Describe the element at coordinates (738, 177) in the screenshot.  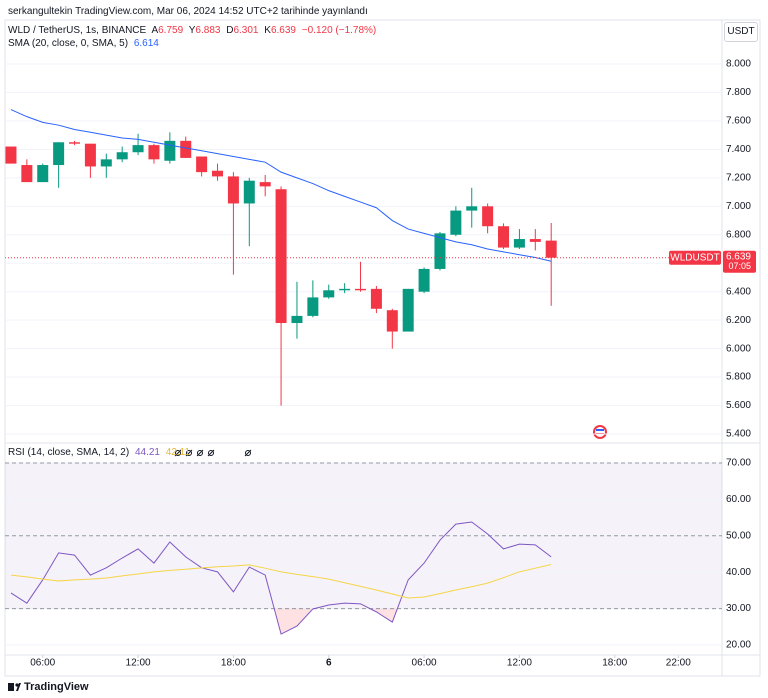
I see `y-tick-label: 7.200` at that location.